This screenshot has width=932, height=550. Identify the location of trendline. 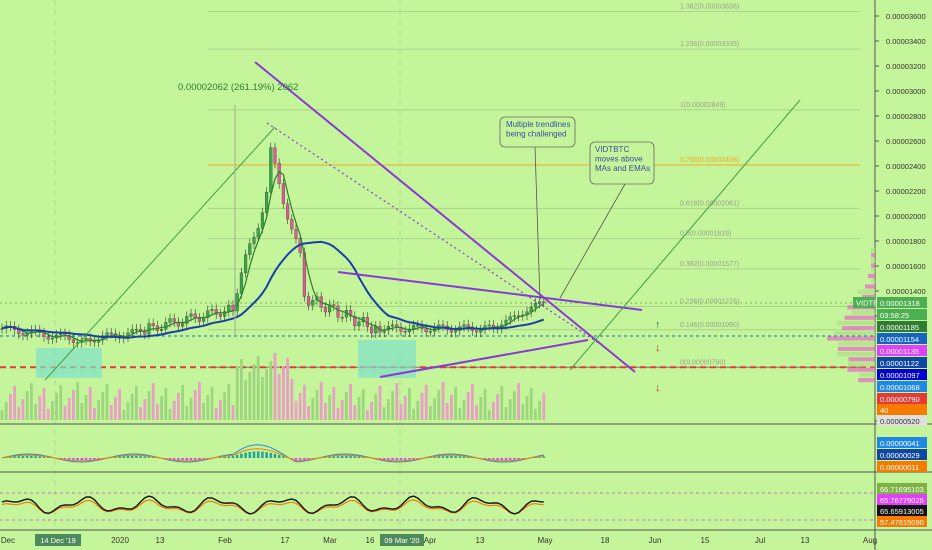
(490, 291).